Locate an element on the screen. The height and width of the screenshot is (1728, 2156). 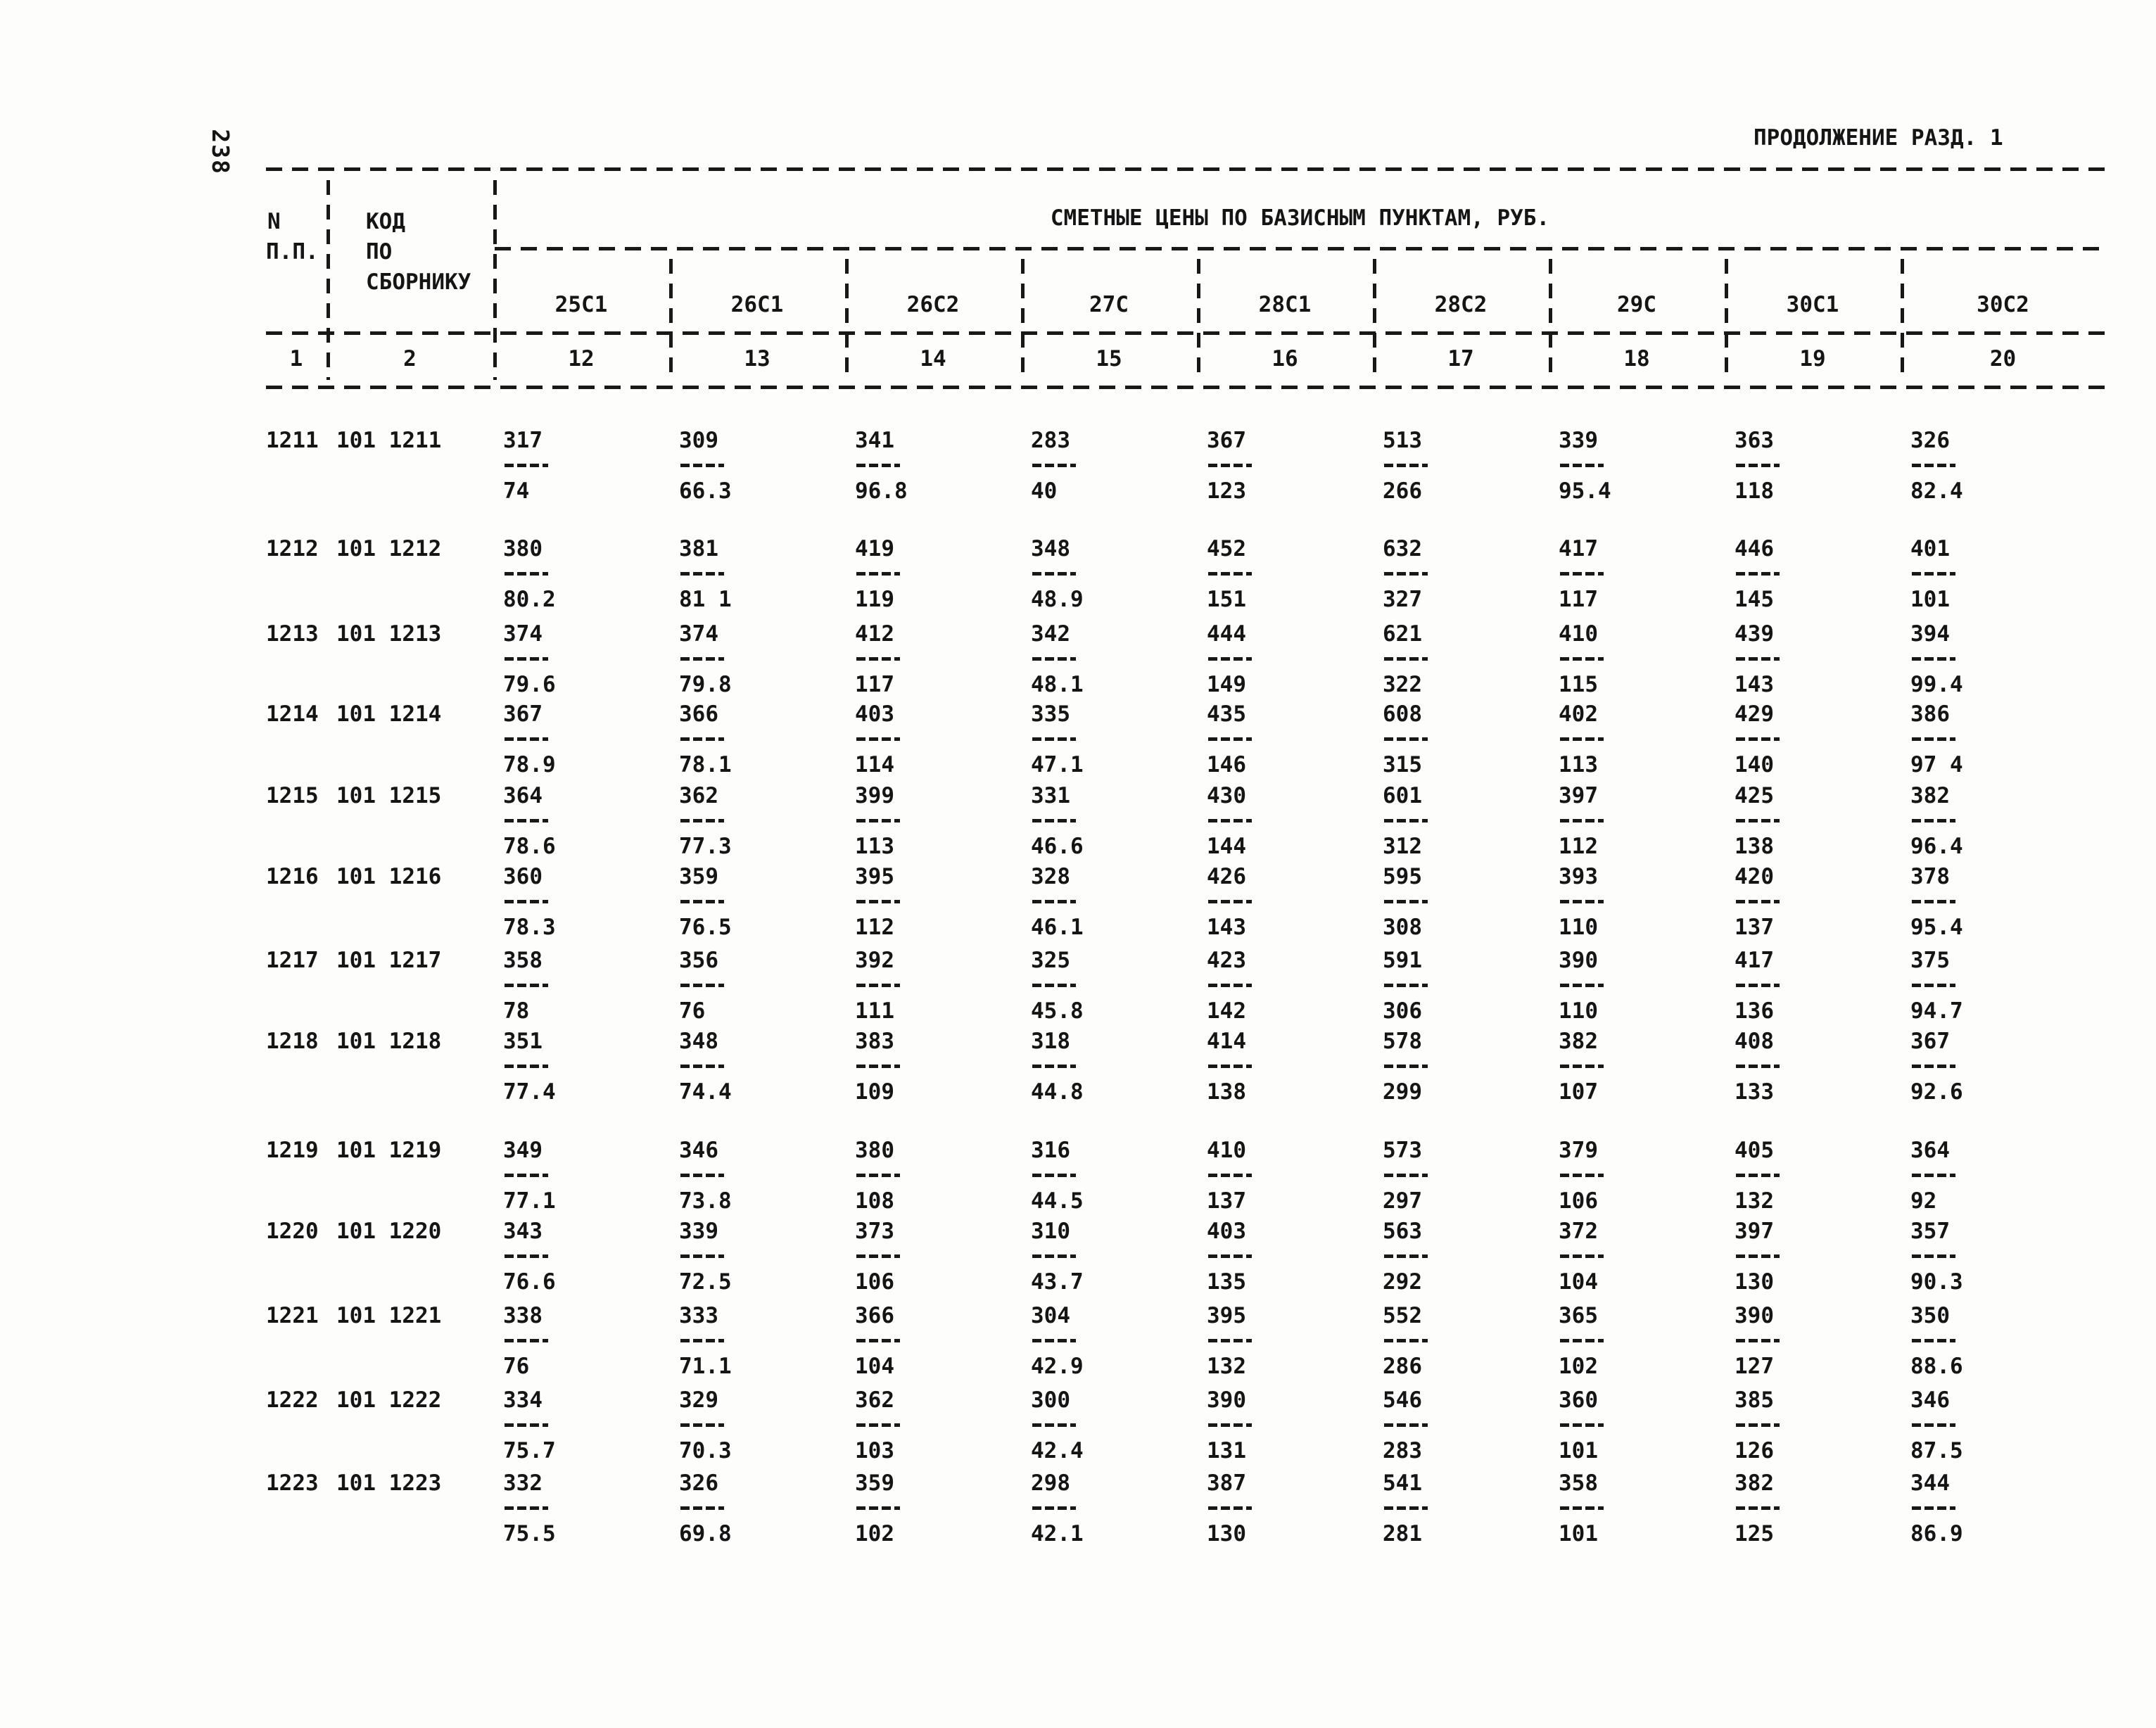
price-upper: 591 is located at coordinates (1402, 960).